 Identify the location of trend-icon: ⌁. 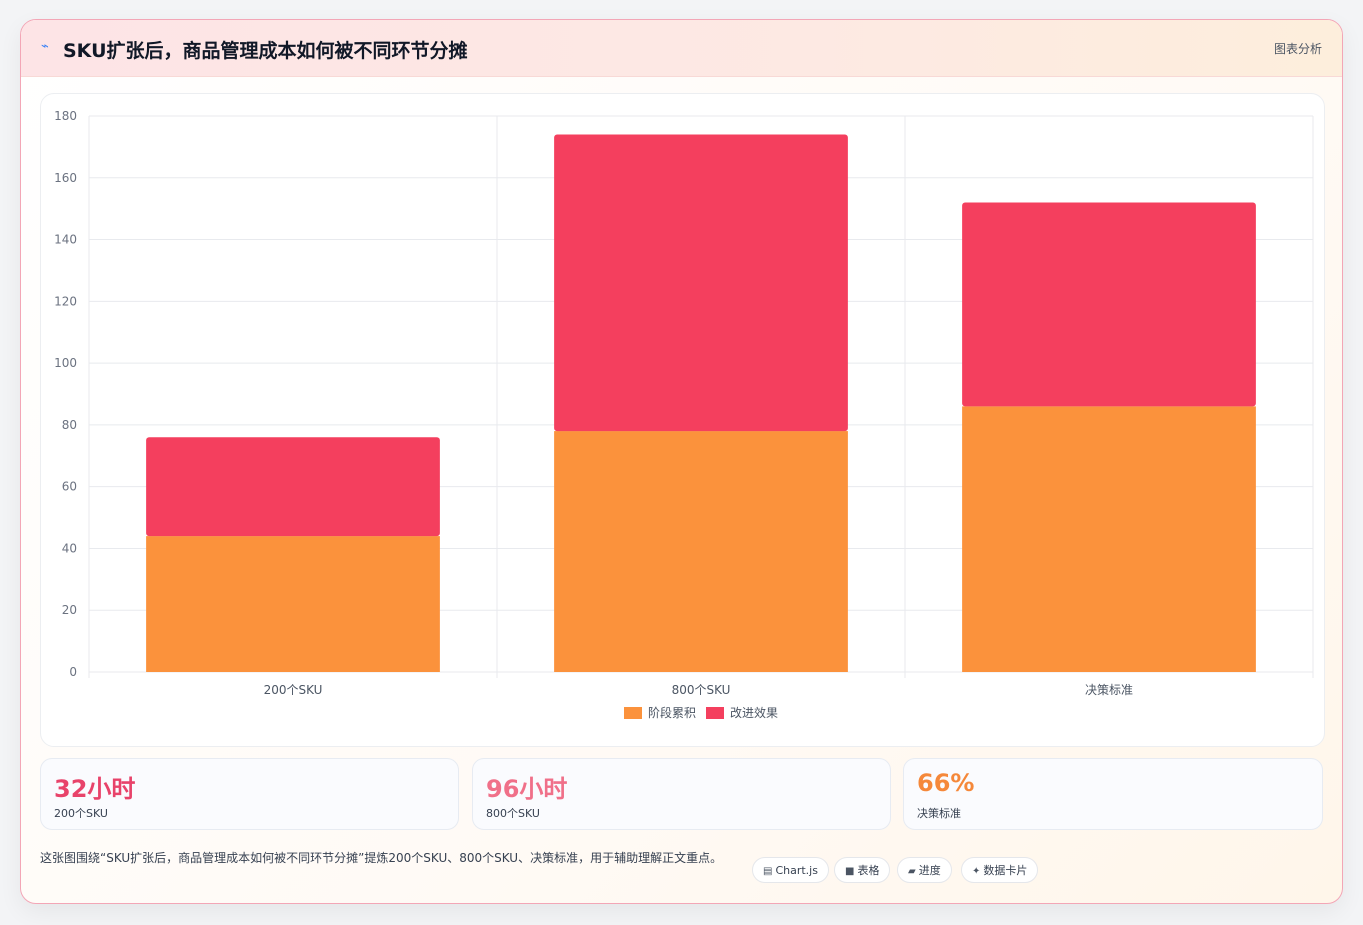
(45, 46).